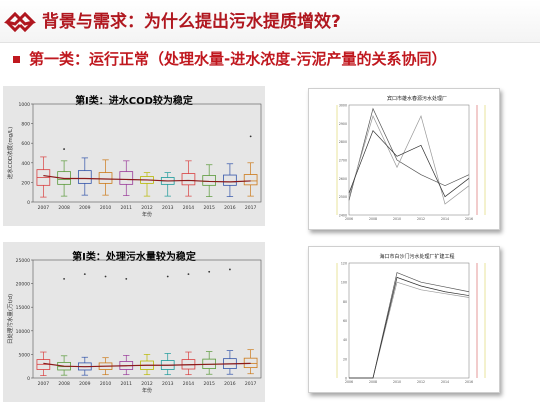  I want to click on y-tick-label: 800, so click(25, 125).